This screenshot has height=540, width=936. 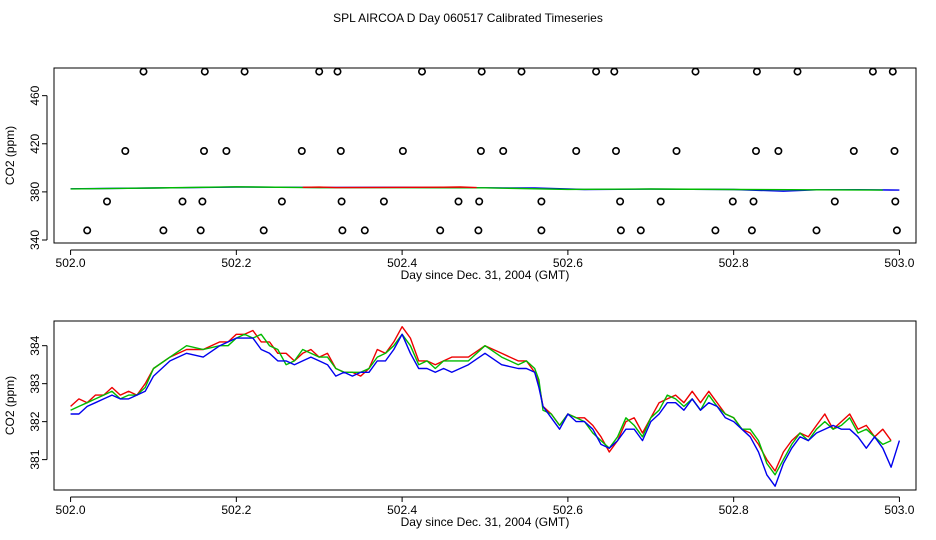 I want to click on y-tick-label: 460, so click(x=35, y=95).